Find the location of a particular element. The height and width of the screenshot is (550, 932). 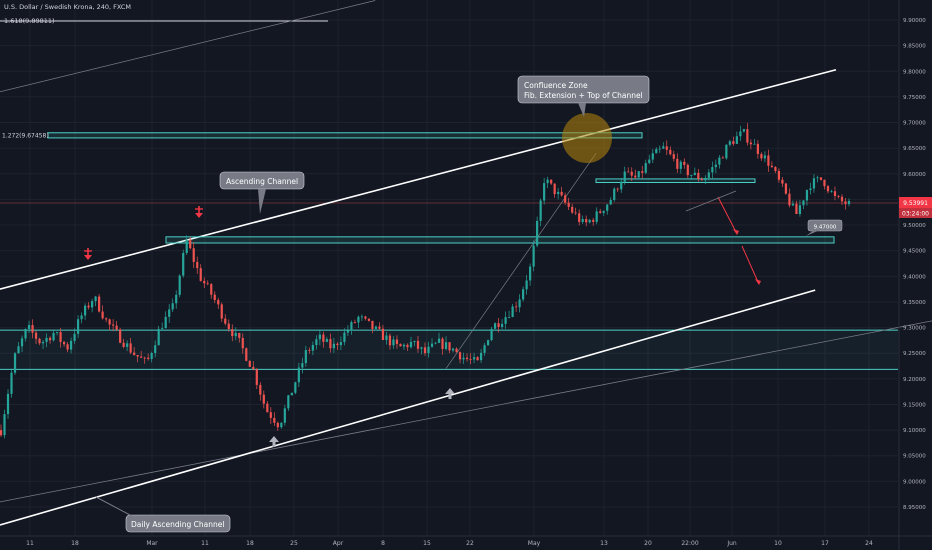

daily-channel-callout is located at coordinates (178, 523).